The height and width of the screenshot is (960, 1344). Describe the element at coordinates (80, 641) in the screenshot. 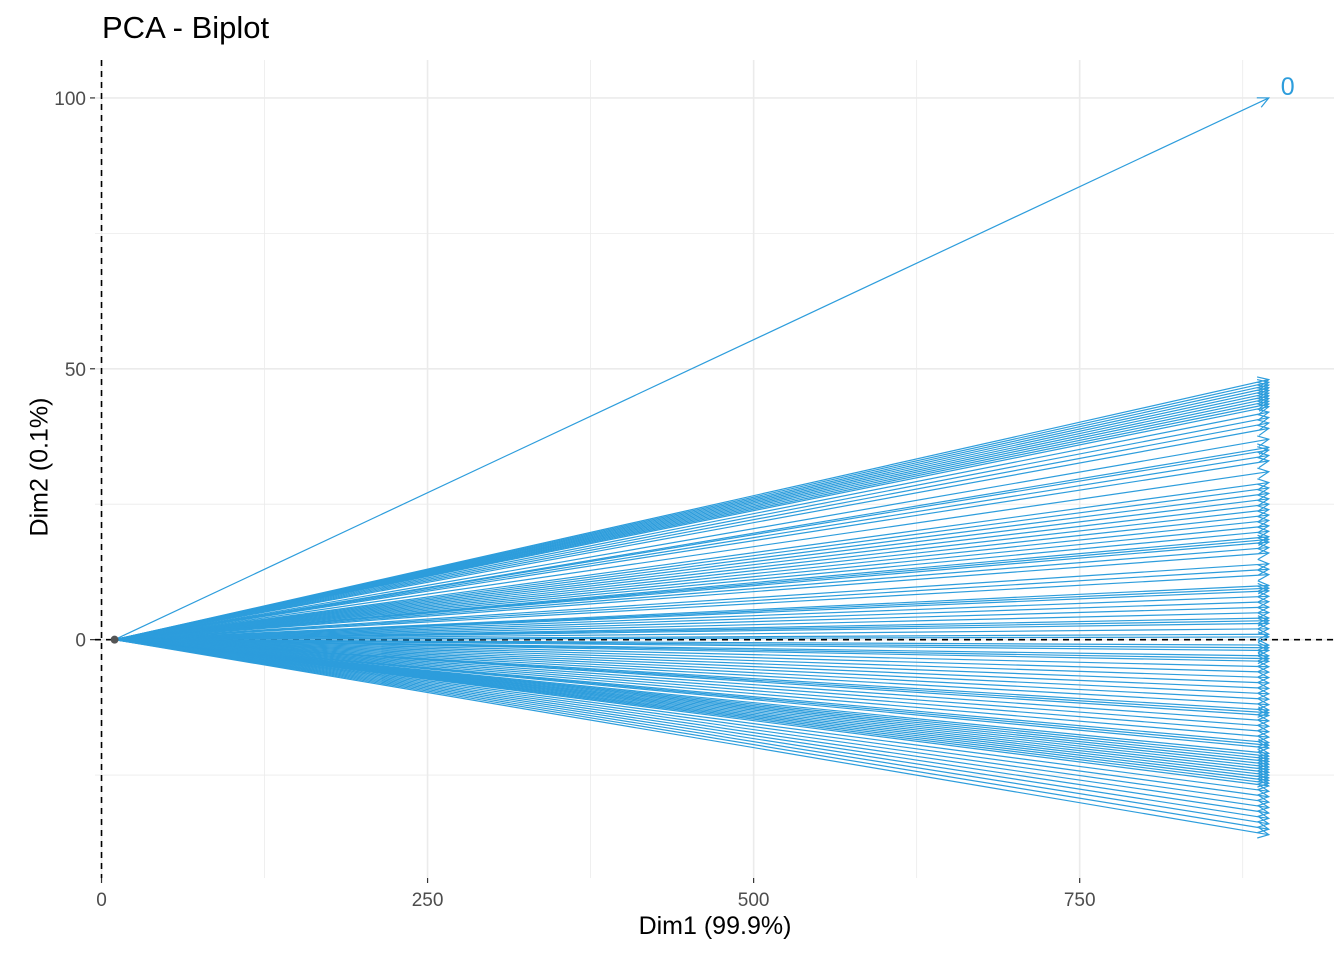

I see `y-tick-label: 0` at that location.